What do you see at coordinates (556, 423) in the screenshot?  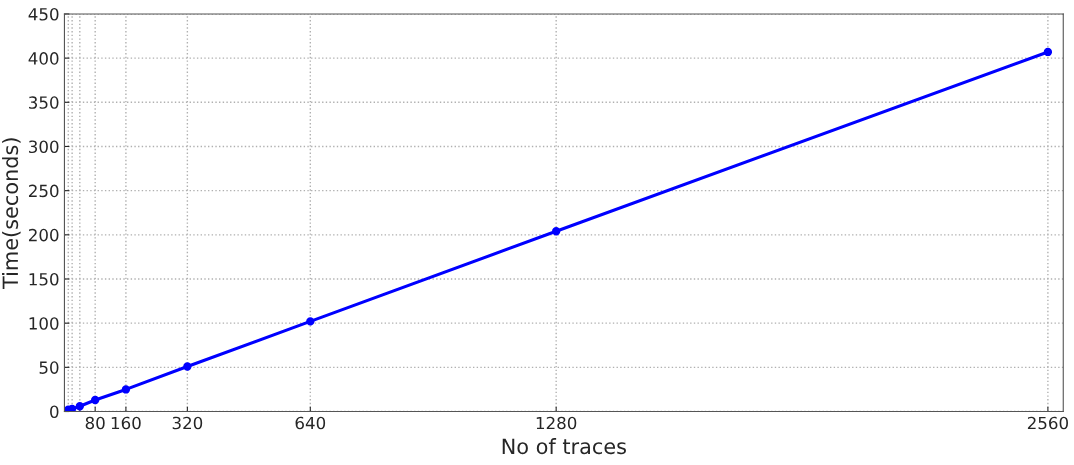 I see `x-tick-label: 1280` at bounding box center [556, 423].